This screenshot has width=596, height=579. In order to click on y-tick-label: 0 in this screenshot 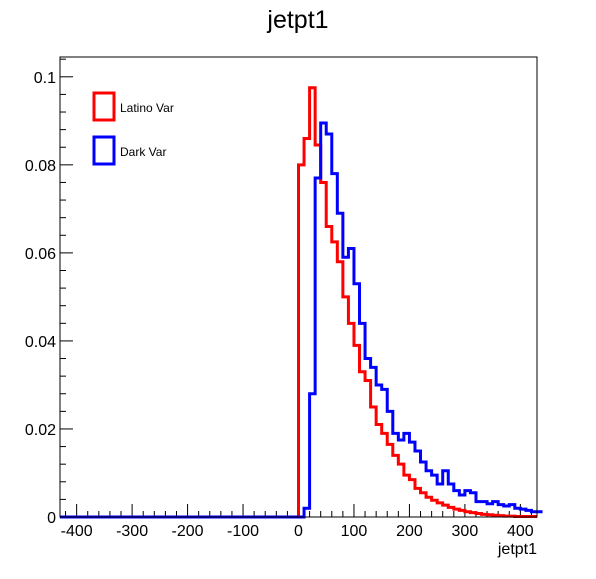, I will do `click(51, 518)`.